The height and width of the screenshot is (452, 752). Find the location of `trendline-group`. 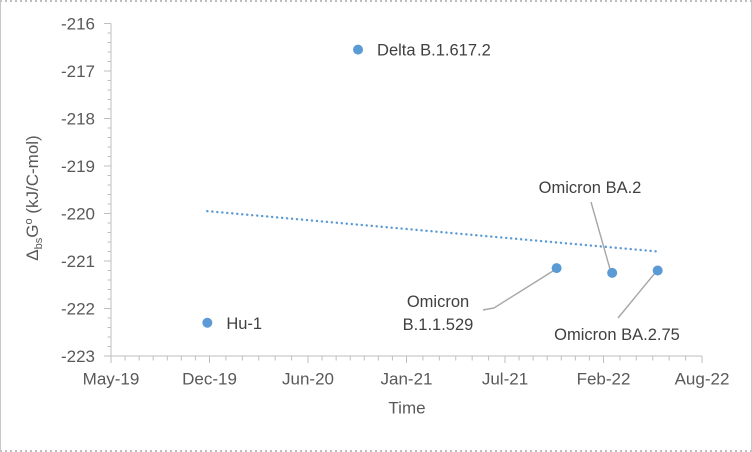

trendline-group is located at coordinates (432, 231).